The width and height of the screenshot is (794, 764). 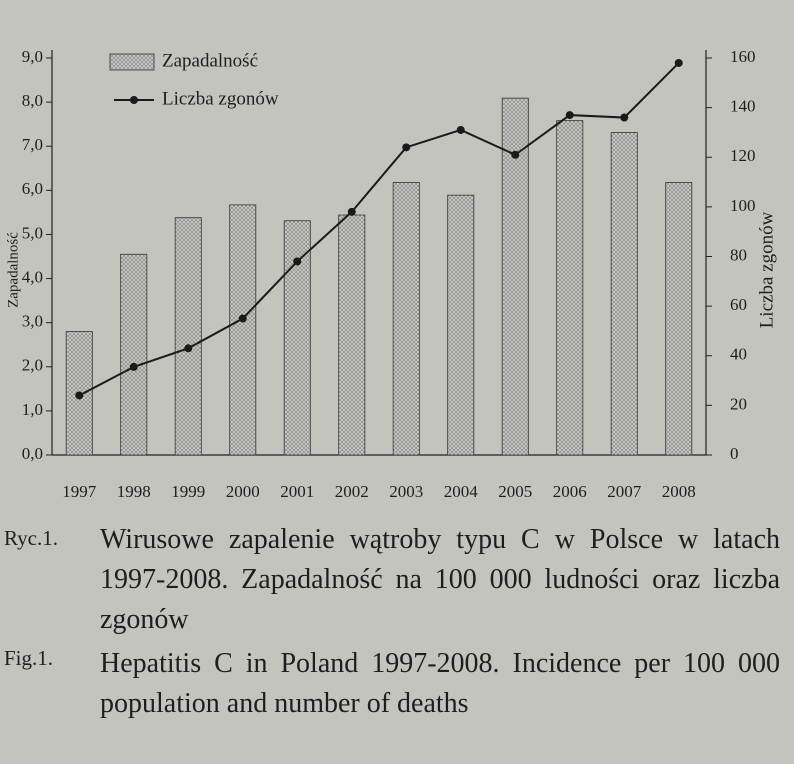 I want to click on y2-axis-label: Liczba zgonów, so click(x=766, y=269).